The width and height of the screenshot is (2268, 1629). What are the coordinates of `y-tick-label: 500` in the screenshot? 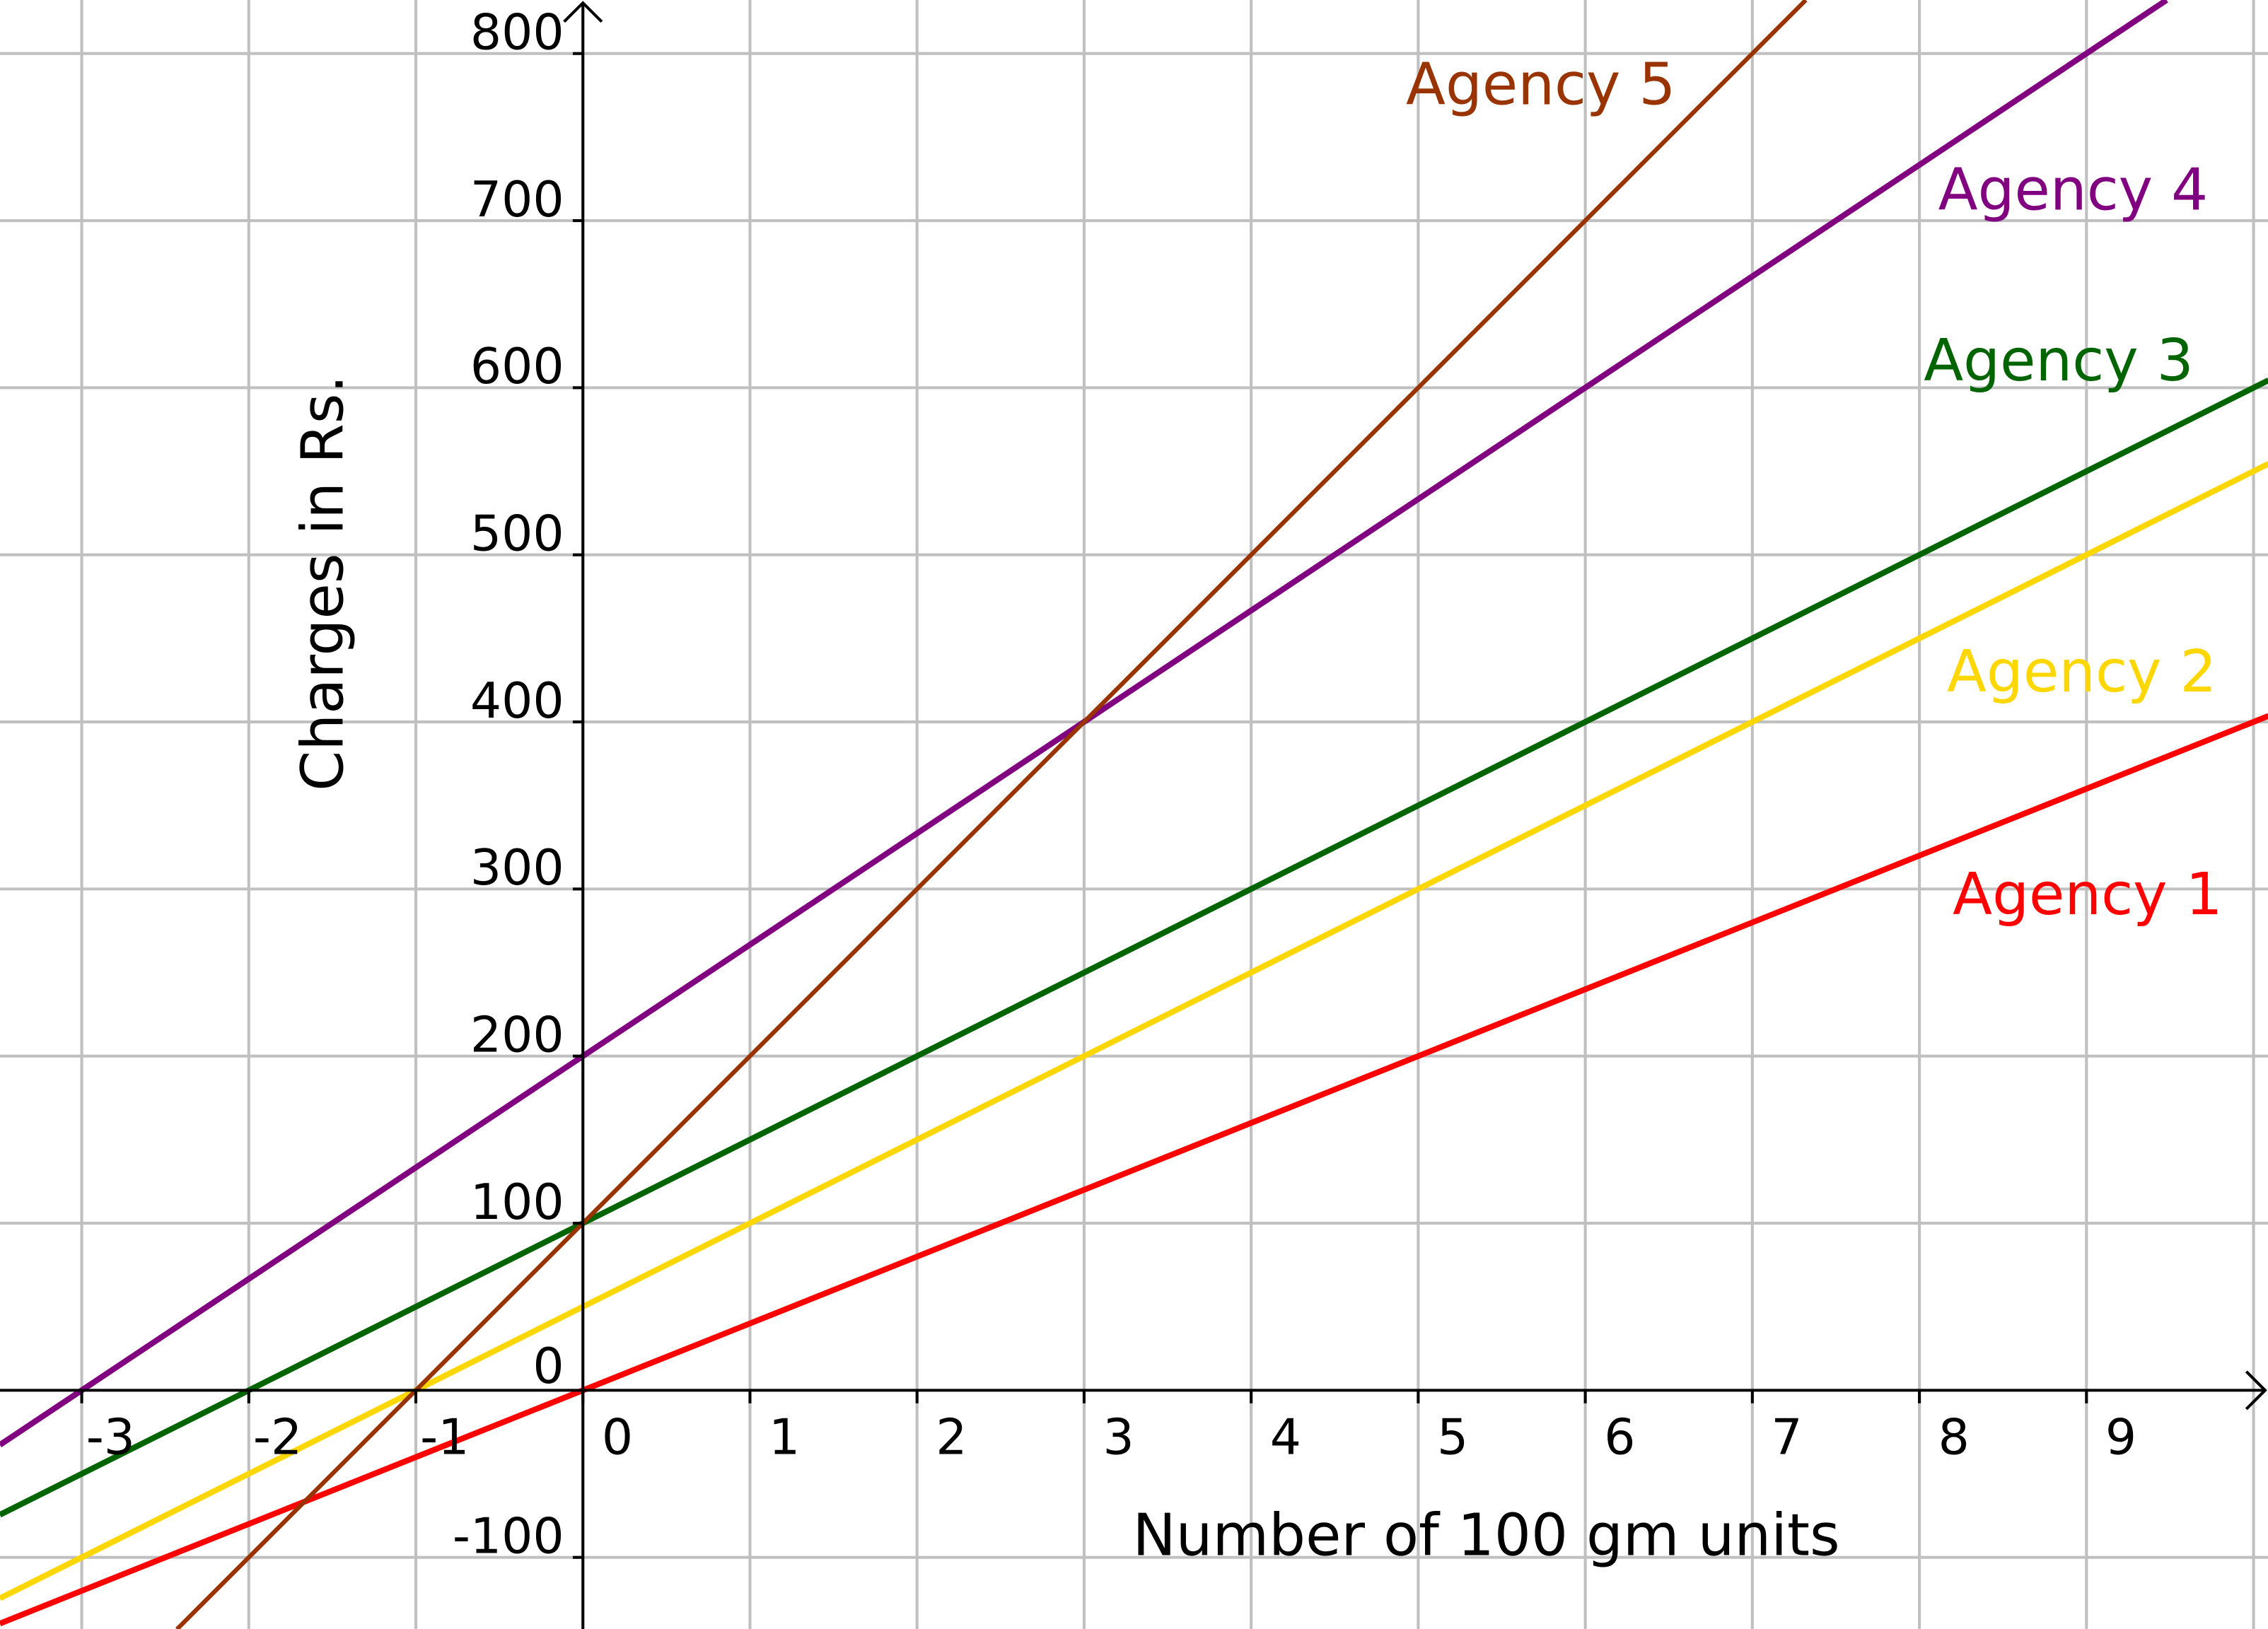 It's located at (517, 534).